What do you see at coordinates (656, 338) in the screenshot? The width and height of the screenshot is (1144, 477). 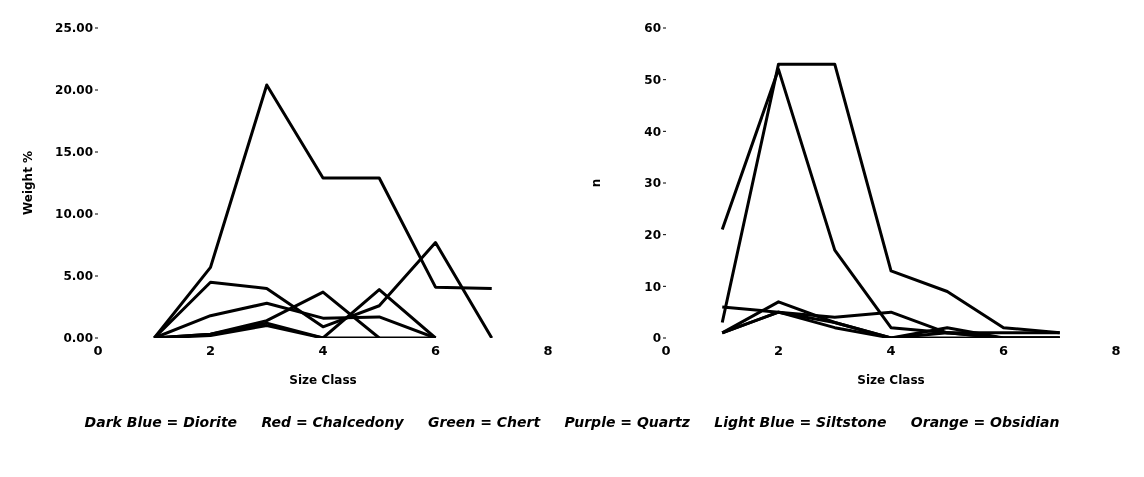 I see `y-tick-label: 0` at bounding box center [656, 338].